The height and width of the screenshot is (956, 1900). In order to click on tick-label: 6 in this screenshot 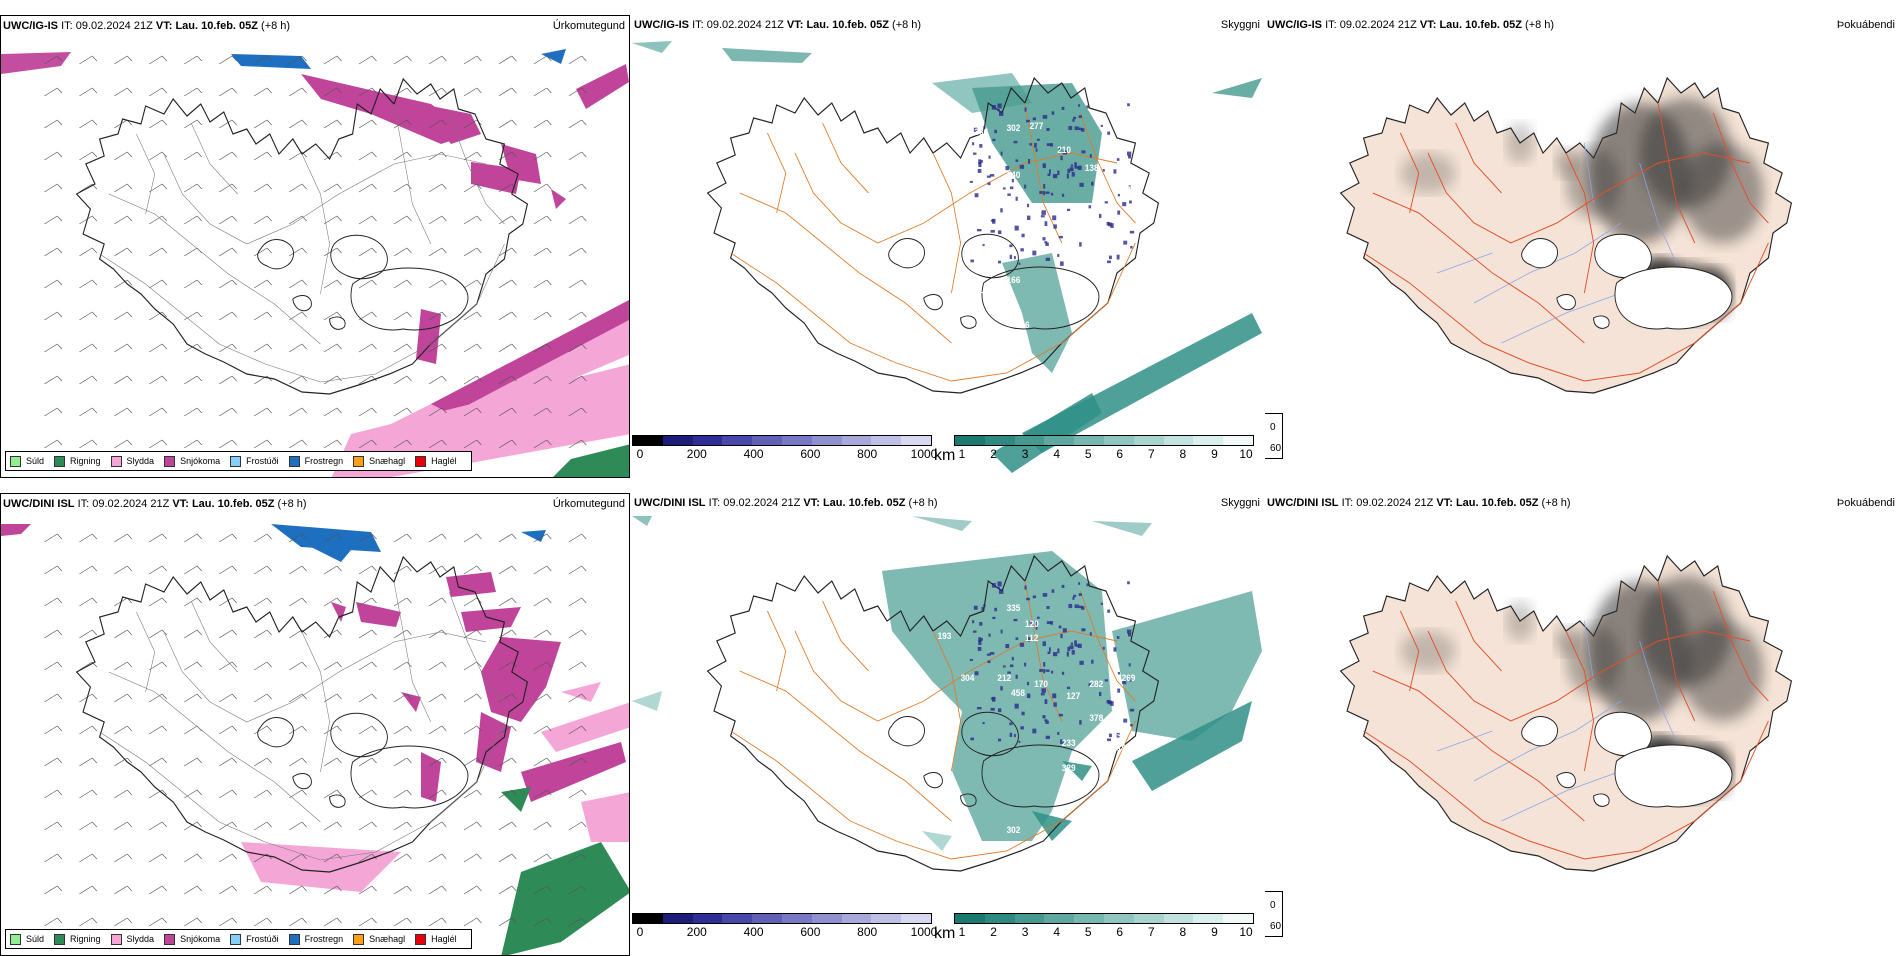, I will do `click(1120, 454)`.